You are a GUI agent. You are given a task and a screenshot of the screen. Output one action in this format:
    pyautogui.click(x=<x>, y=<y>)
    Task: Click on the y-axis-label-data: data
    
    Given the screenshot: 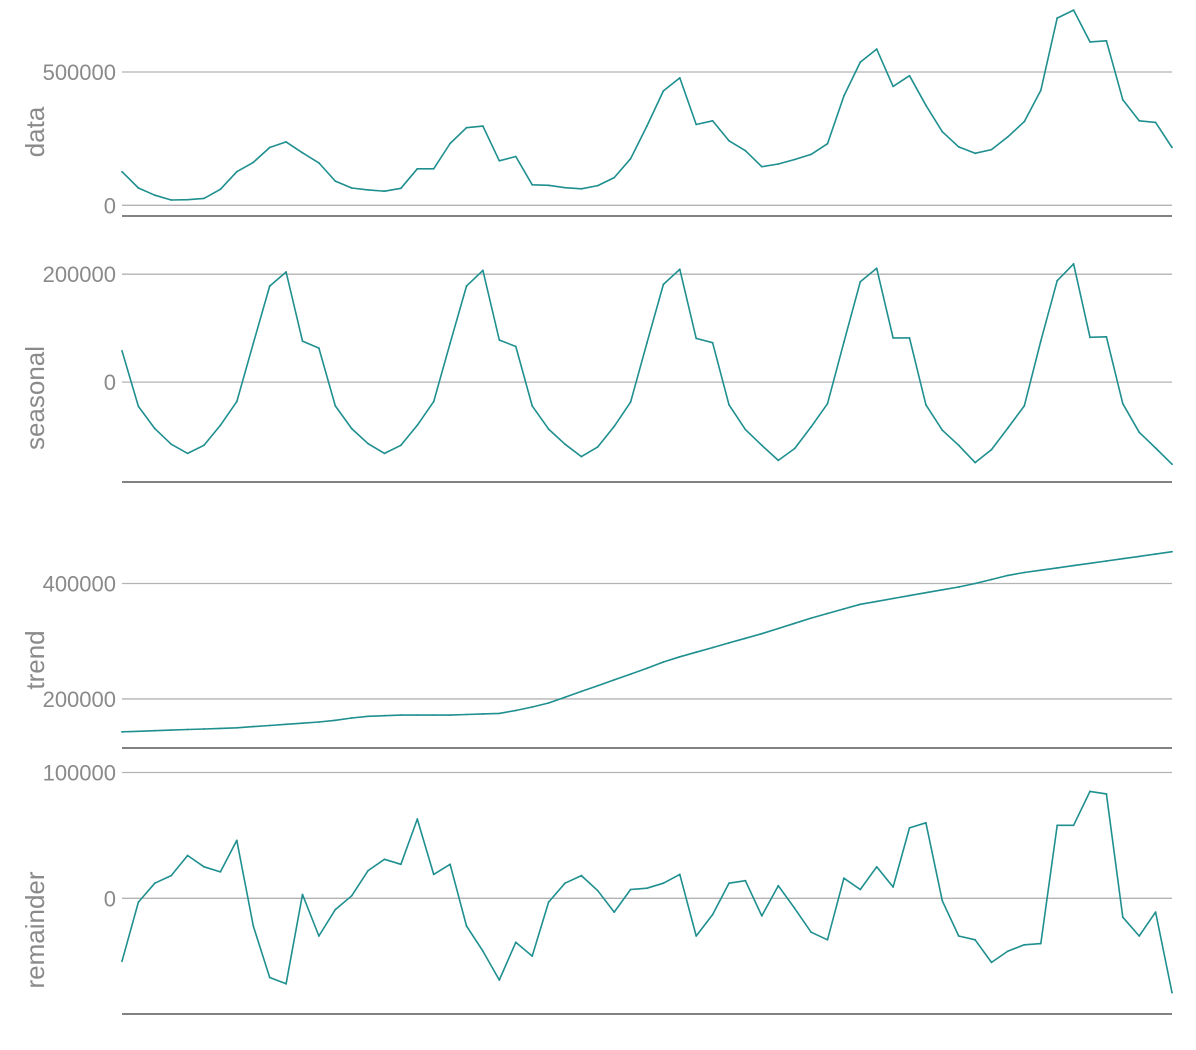 What is the action you would take?
    pyautogui.click(x=35, y=131)
    